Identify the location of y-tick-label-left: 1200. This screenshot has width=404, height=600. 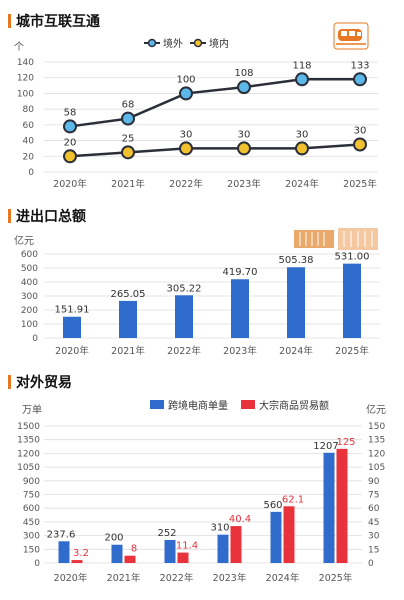
(28, 454).